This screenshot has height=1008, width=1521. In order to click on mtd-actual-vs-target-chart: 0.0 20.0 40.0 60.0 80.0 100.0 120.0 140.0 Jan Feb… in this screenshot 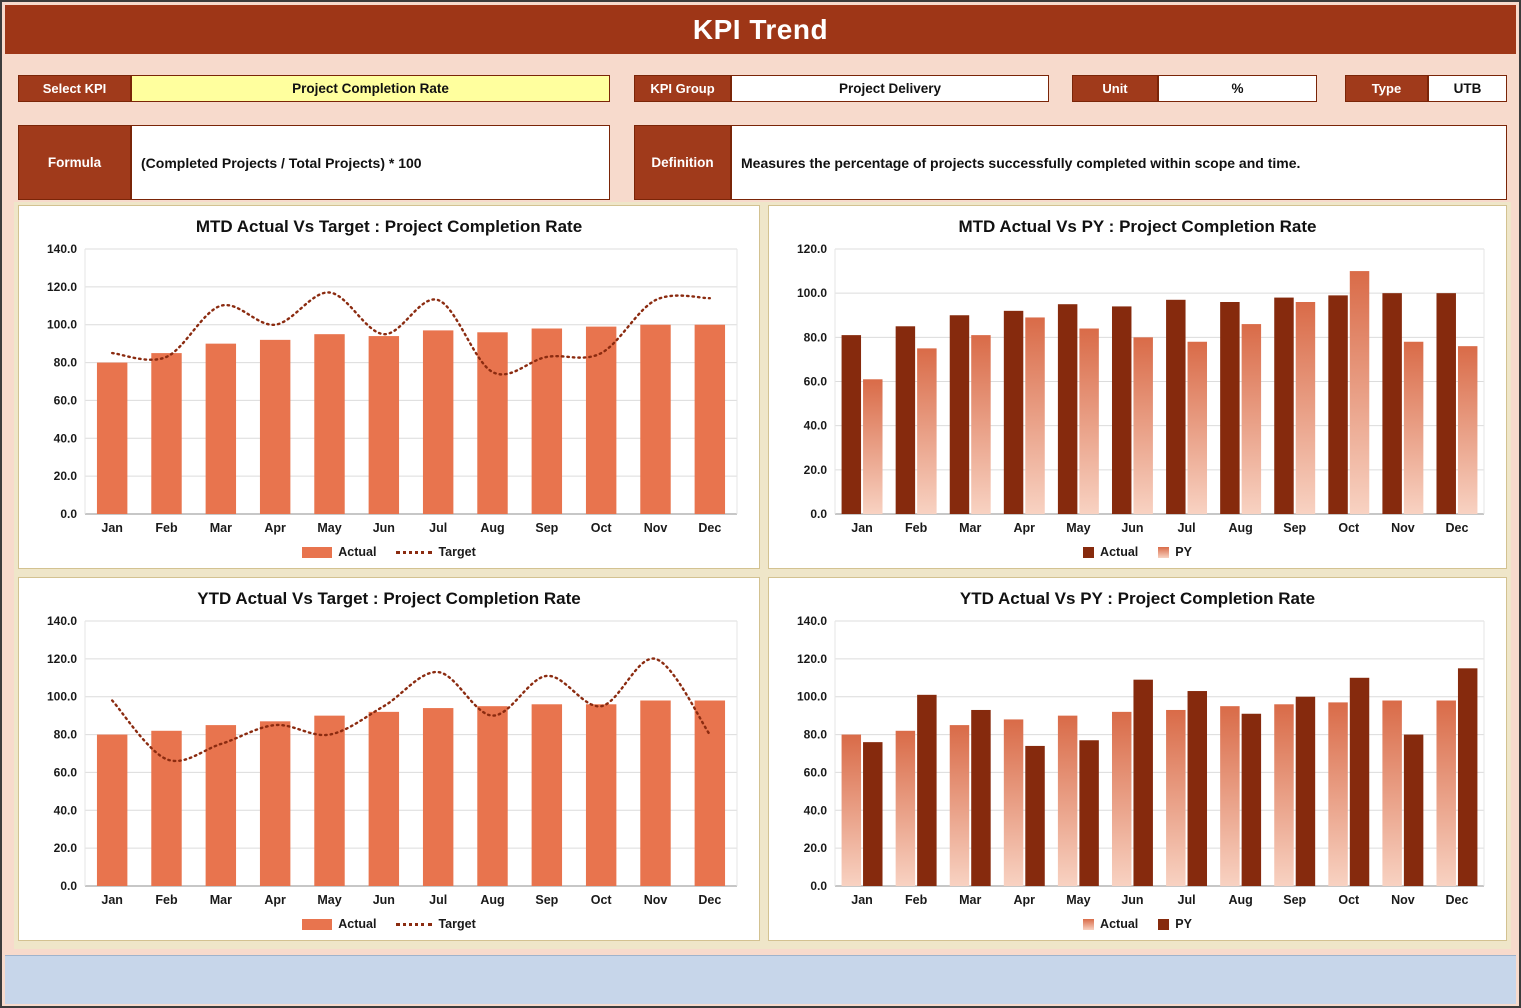, I will do `click(392, 388)`.